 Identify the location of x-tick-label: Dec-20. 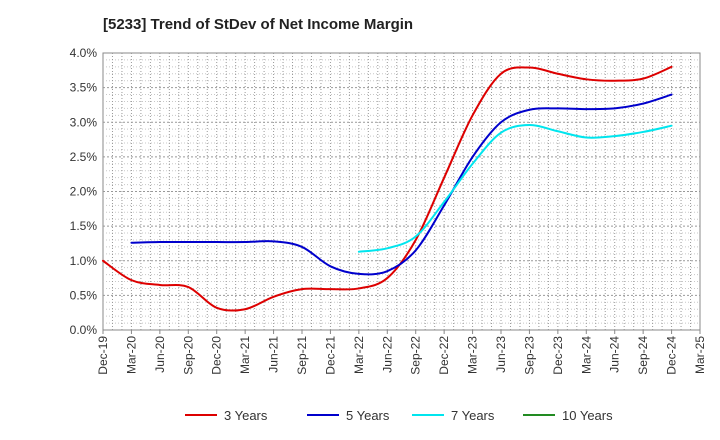
(217, 355).